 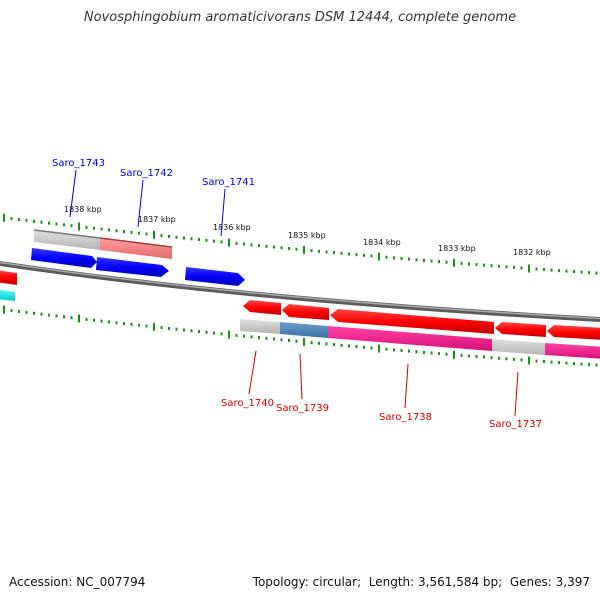 What do you see at coordinates (157, 219) in the screenshot?
I see `tick-label-1837: 1837 kbp` at bounding box center [157, 219].